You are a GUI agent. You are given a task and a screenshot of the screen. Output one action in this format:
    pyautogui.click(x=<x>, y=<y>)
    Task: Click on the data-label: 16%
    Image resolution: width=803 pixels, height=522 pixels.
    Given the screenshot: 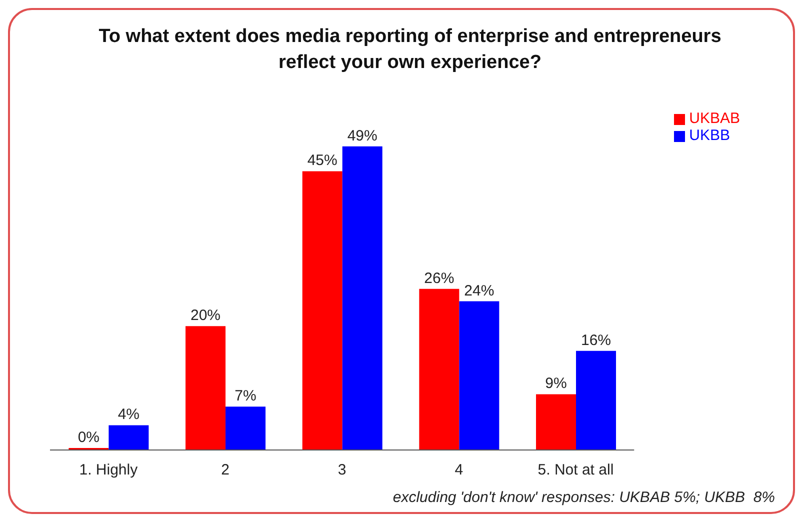 What is the action you would take?
    pyautogui.click(x=596, y=340)
    